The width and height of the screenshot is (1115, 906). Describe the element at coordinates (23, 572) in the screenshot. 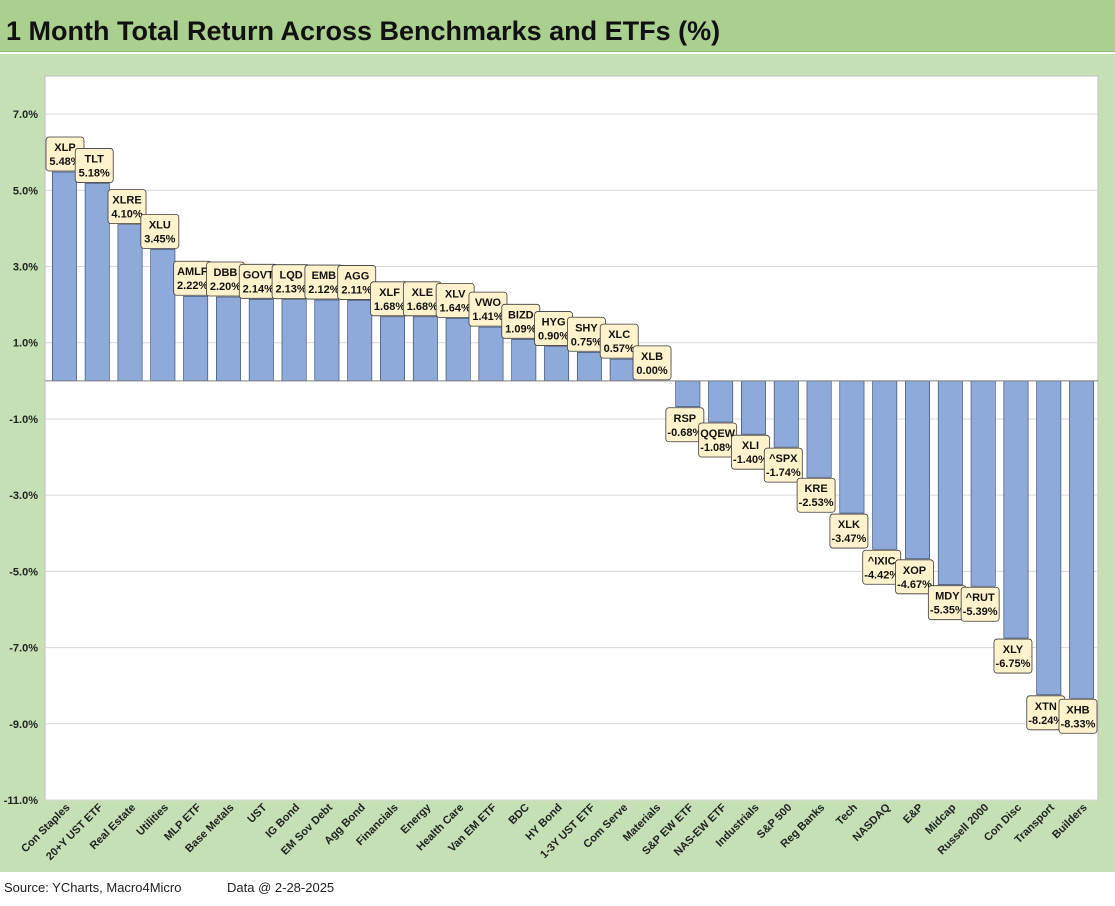

I see `y-tick-label: -5.0%` at that location.